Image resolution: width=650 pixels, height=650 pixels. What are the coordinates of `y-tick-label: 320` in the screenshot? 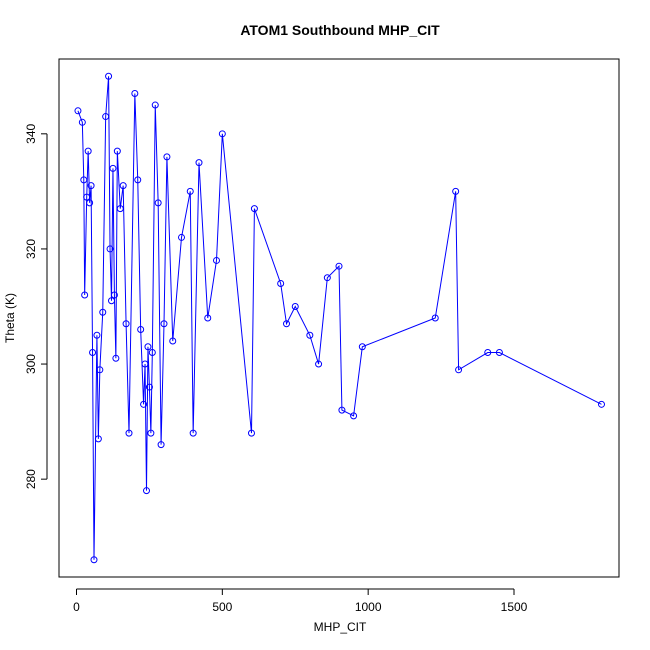 It's located at (31, 249).